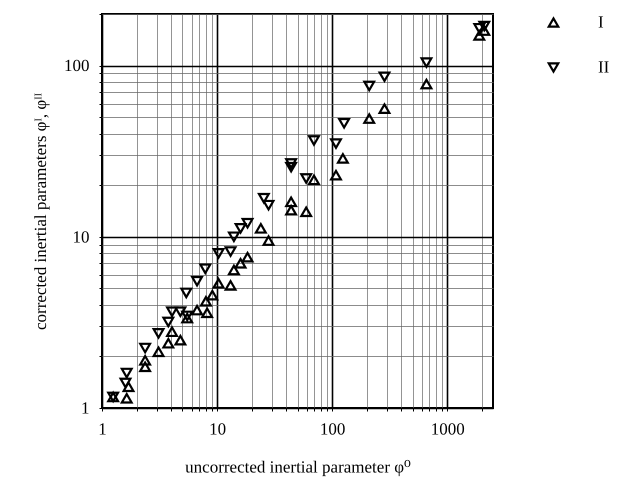 The height and width of the screenshot is (493, 642). I want to click on x-tick-label: 10, so click(217, 429).